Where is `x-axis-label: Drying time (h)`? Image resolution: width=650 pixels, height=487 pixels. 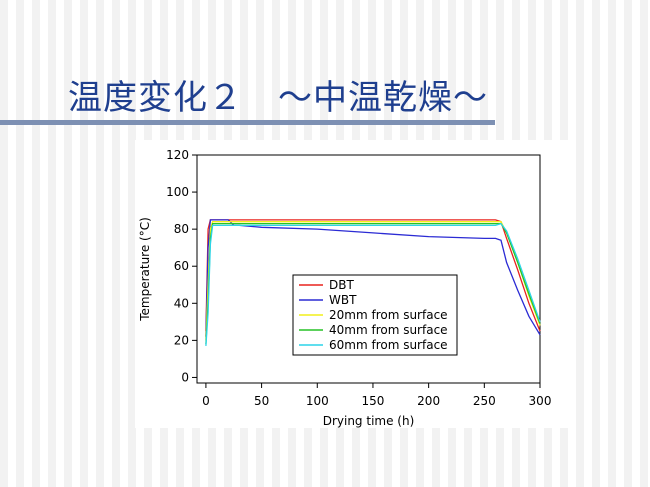
x-axis-label: Drying time (h) is located at coordinates (369, 421).